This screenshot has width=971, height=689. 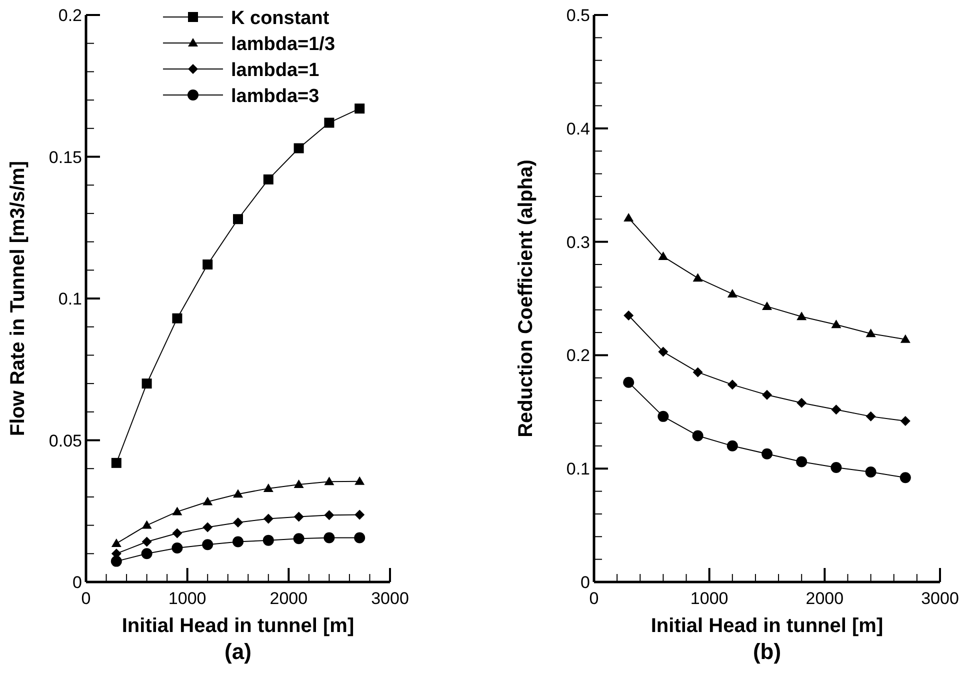 I want to click on legend-label: lambda=1/3, so click(x=283, y=44).